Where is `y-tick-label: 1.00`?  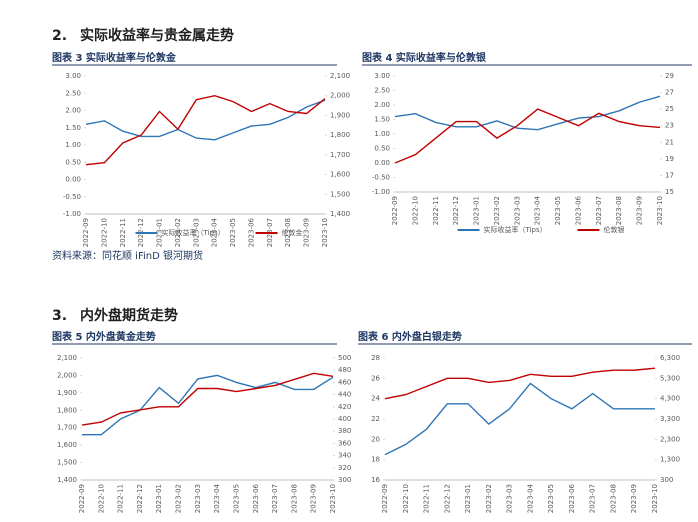
y-tick-label: 1.00 is located at coordinates (73, 145).